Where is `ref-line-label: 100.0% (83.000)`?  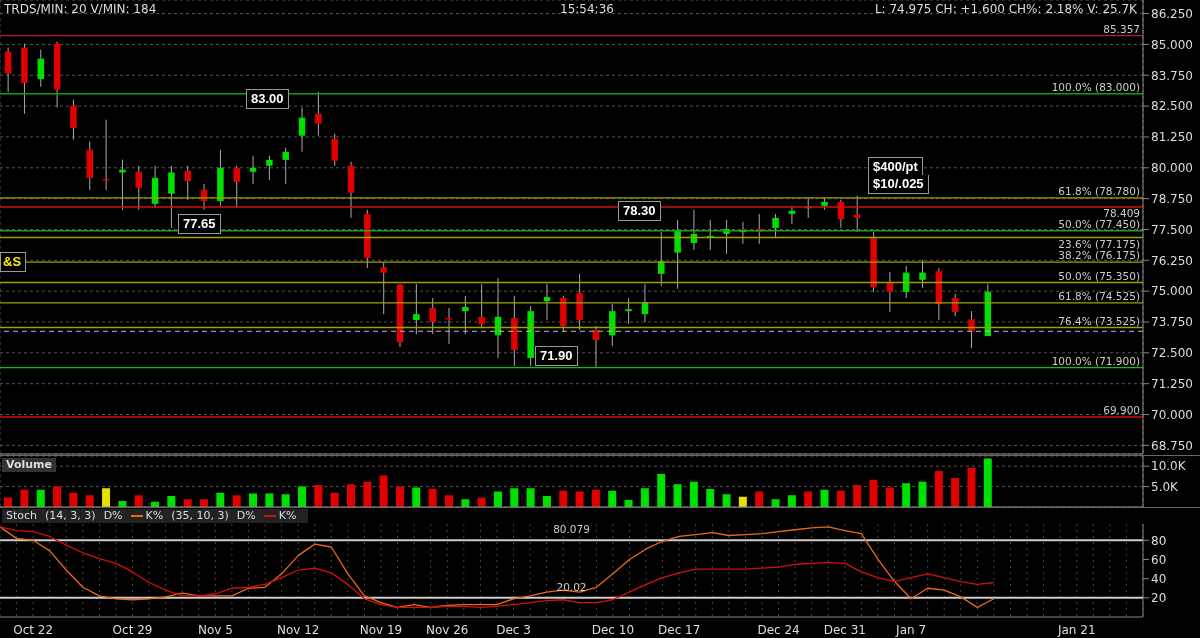
ref-line-label: 100.0% (83.000) is located at coordinates (1095, 86).